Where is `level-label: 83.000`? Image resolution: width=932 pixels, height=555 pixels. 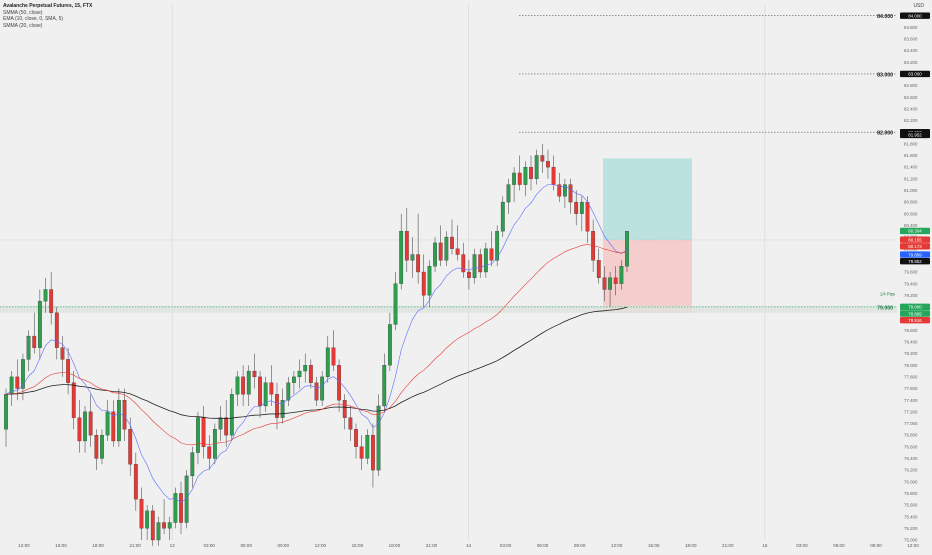
level-label: 83.000 is located at coordinates (885, 75).